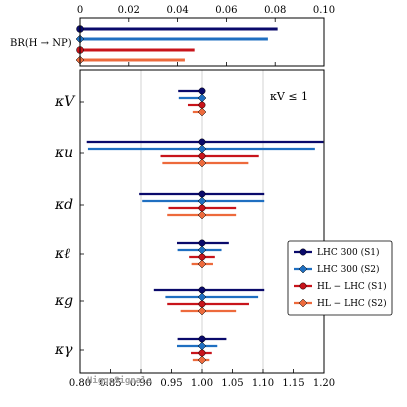 The image size is (407, 407). I want to click on legend-label: LHC 300 (S2), so click(348, 269).